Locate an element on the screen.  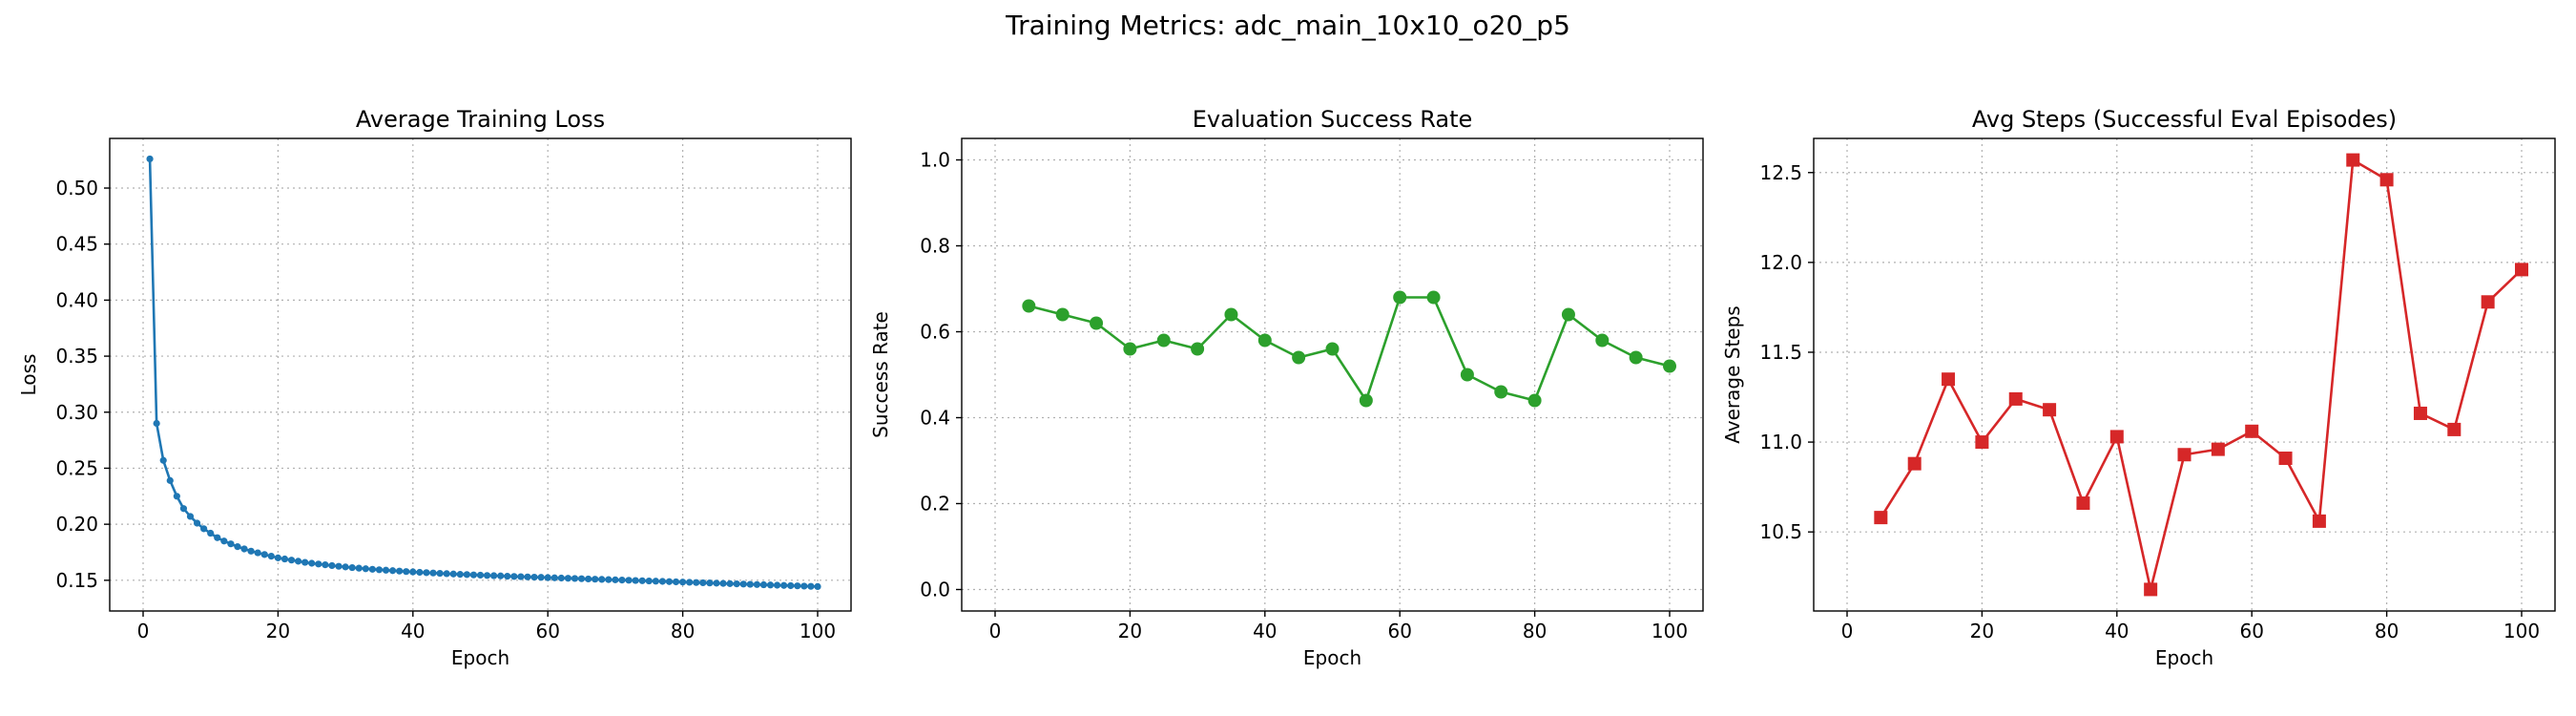
chart2-xtick-label-40: 40 is located at coordinates (1265, 631).